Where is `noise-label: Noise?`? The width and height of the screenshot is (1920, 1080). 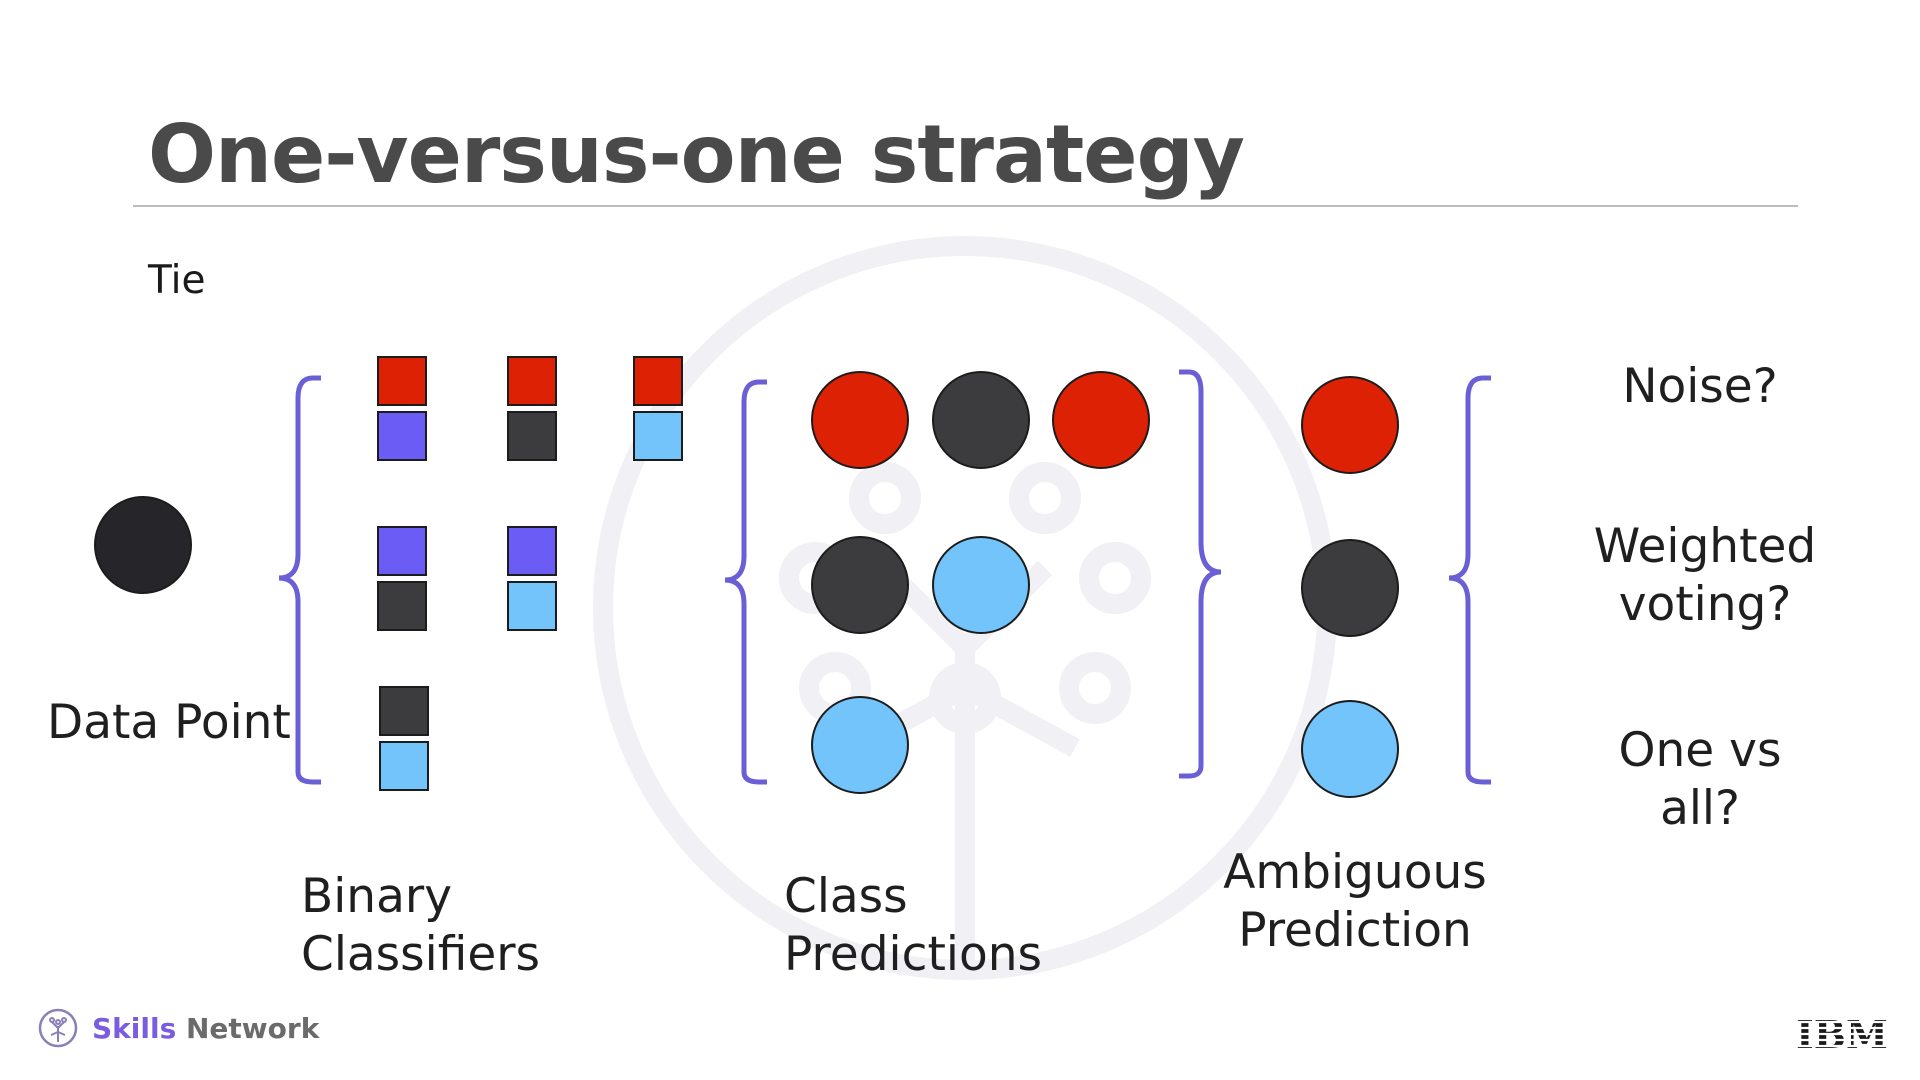 noise-label: Noise? is located at coordinates (1700, 386).